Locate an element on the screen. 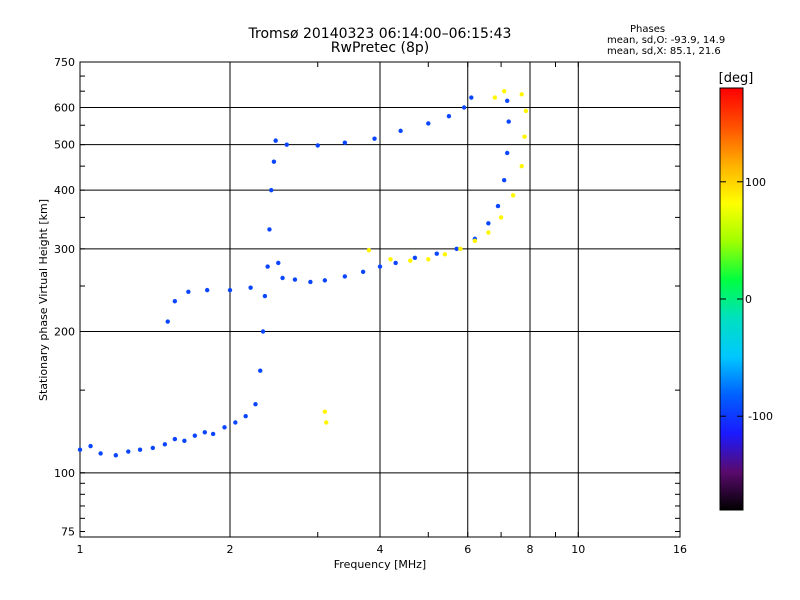 The width and height of the screenshot is (800, 600). x-tick-label: 8 is located at coordinates (530, 549).